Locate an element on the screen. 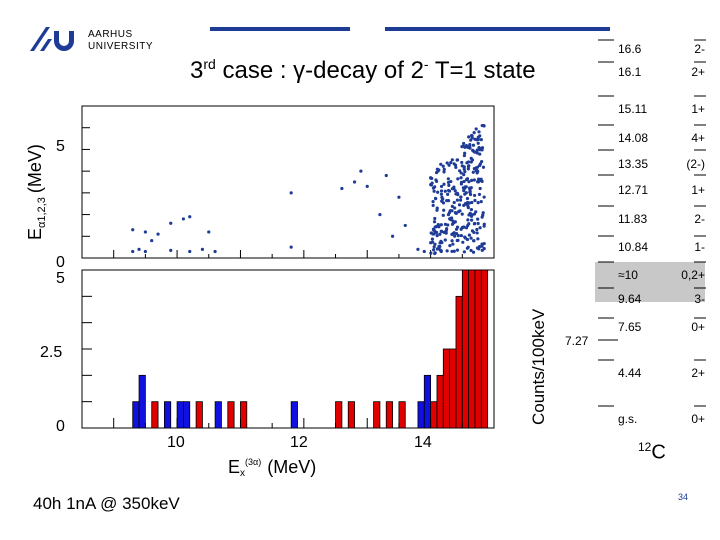  header-bar-left is located at coordinates (280, 29).